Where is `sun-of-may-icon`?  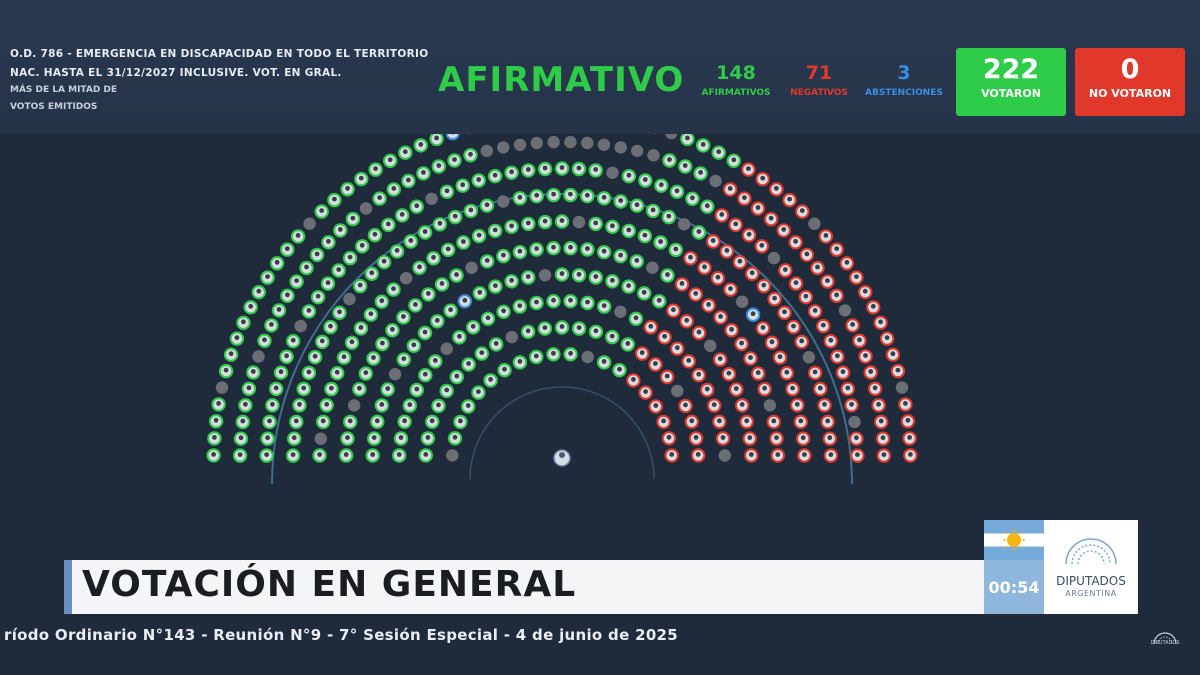 sun-of-may-icon is located at coordinates (1014, 540).